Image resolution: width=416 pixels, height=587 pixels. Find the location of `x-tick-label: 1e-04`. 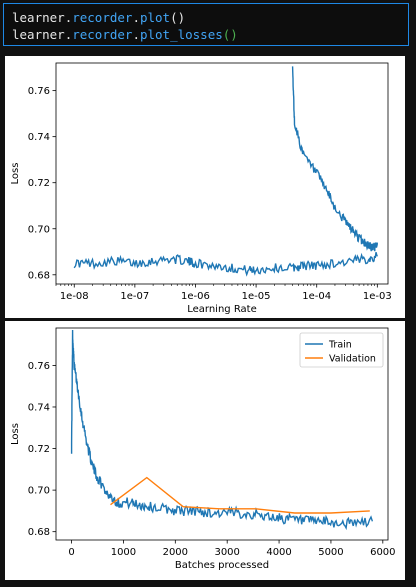

x-tick-label: 1e-04 is located at coordinates (316, 296).